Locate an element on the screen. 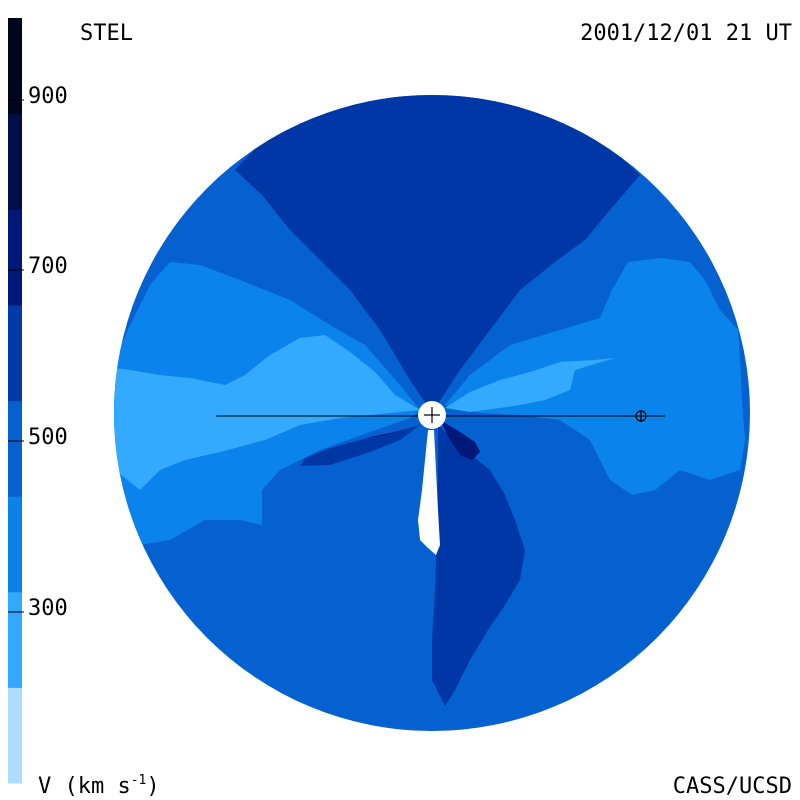 The height and width of the screenshot is (800, 800). colorbar-ticks: 900 700 500 300 is located at coordinates (38, 352).